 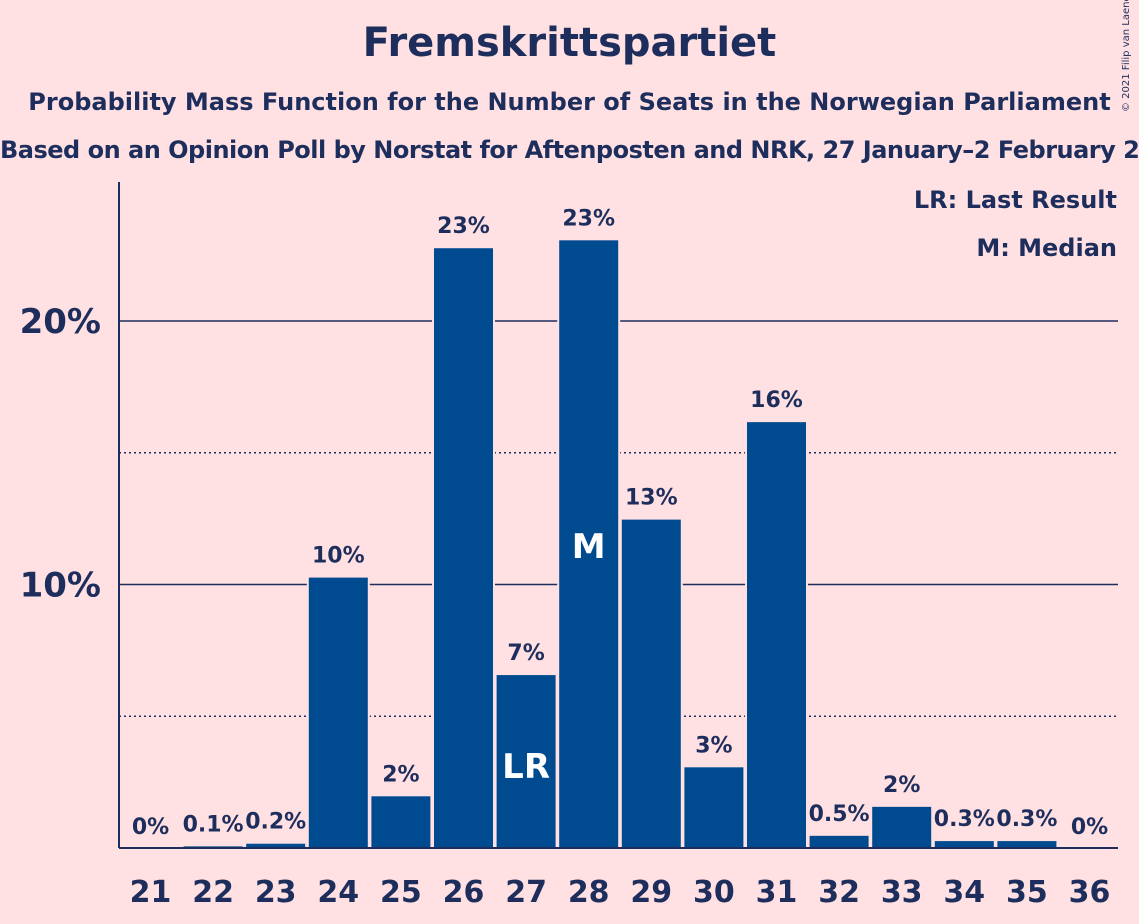 What do you see at coordinates (151, 892) in the screenshot?
I see `x-tick-label: 21` at bounding box center [151, 892].